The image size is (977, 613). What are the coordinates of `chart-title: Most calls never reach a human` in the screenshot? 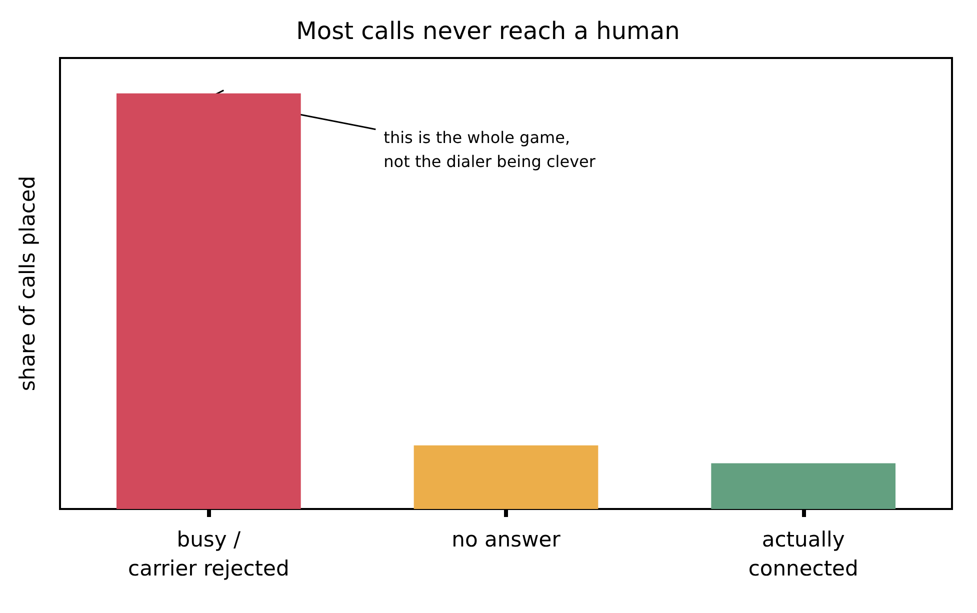 It's located at (488, 31).